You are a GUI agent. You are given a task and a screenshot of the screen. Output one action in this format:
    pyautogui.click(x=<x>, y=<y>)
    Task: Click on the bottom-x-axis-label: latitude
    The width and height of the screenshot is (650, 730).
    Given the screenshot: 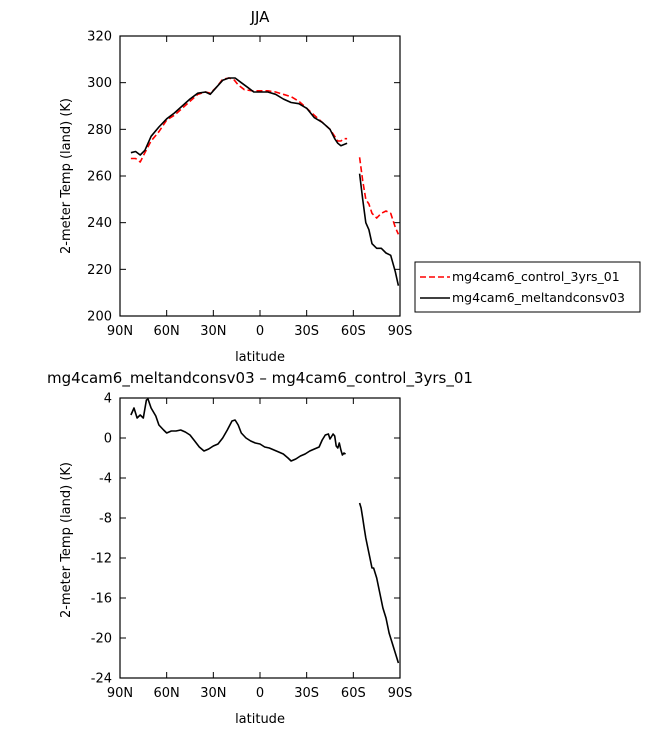 What is the action you would take?
    pyautogui.click(x=260, y=719)
    